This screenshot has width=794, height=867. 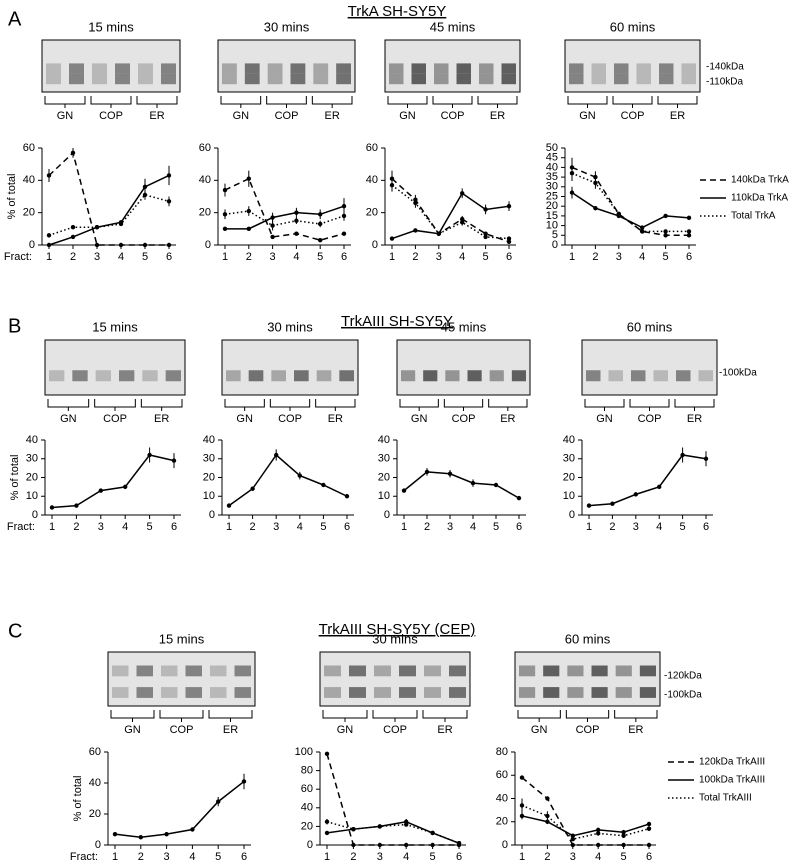 I want to click on x-tick-label: 2, so click(x=353, y=857).